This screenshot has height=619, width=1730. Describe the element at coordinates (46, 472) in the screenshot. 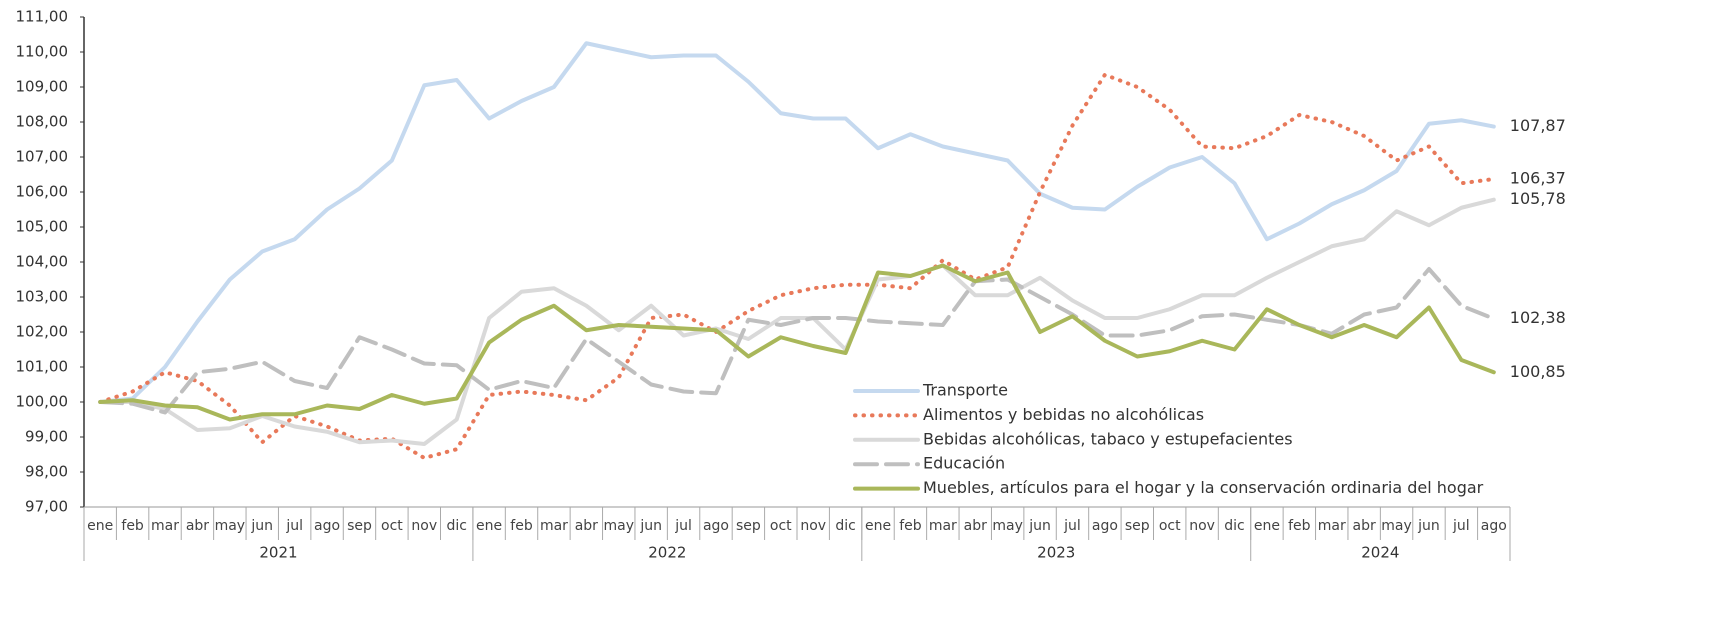

I see `y-tick-label: 98,00` at that location.